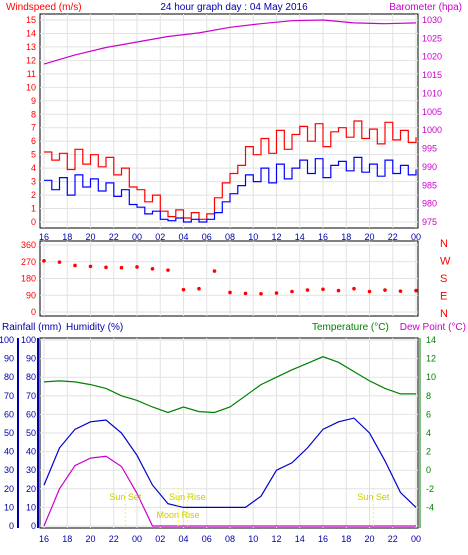 Image resolution: width=468 pixels, height=555 pixels. What do you see at coordinates (160, 539) in the screenshot?
I see `panel3-xtick: 02` at bounding box center [160, 539].